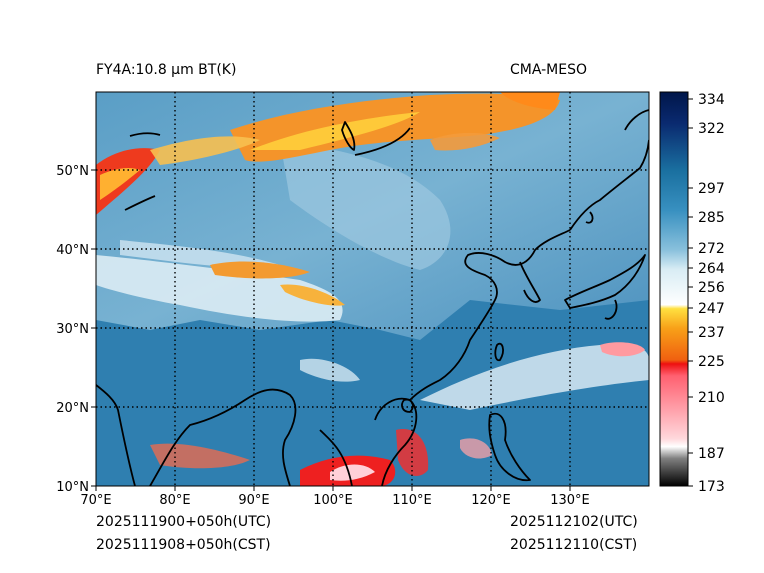 This screenshot has height=573, width=764. What do you see at coordinates (335, 131) in the screenshot?
I see `cold-cloud-north-core` at bounding box center [335, 131].